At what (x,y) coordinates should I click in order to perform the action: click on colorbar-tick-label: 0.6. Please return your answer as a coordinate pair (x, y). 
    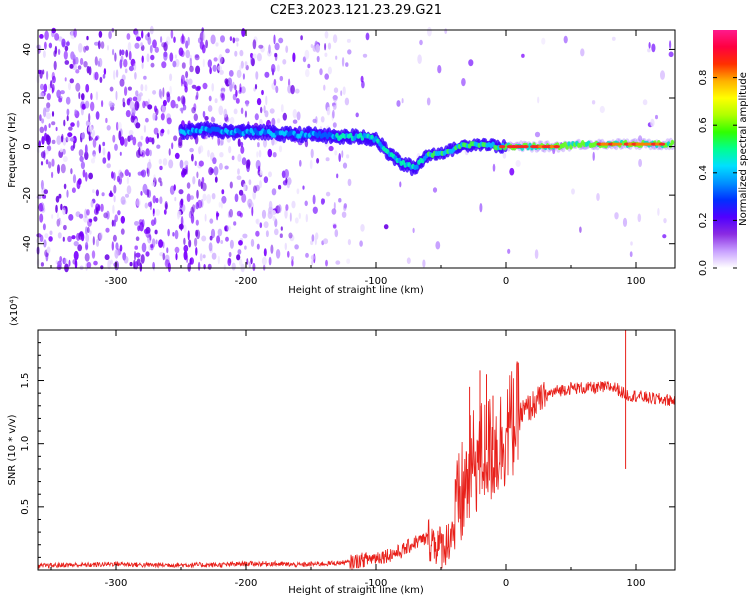
    Looking at the image, I should click on (703, 125).